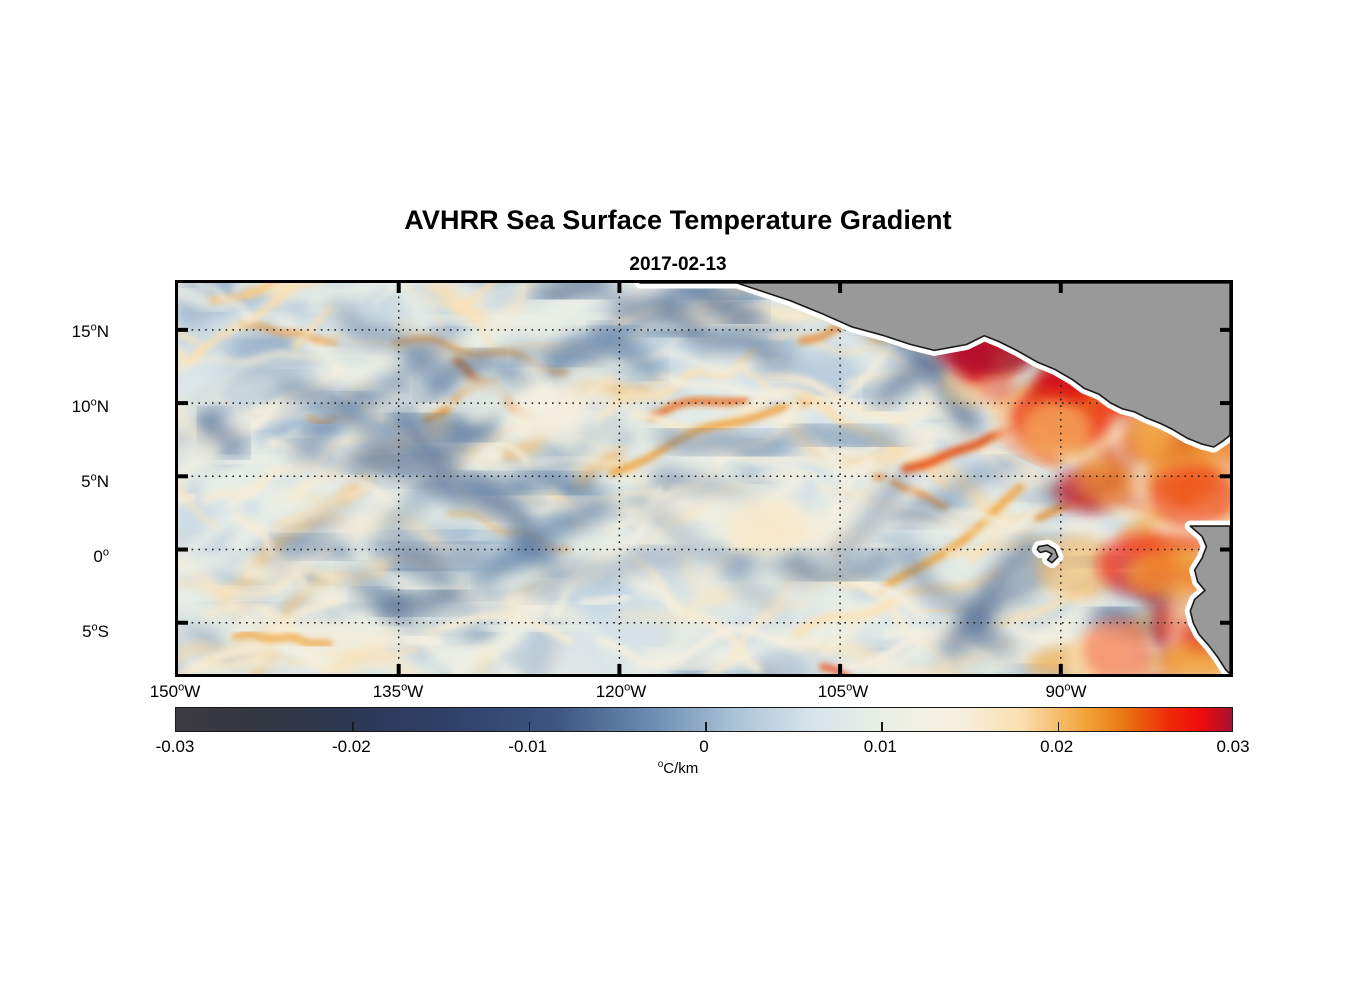  Describe the element at coordinates (95, 631) in the screenshot. I see `y-axis-tick-4: 5oS` at that location.